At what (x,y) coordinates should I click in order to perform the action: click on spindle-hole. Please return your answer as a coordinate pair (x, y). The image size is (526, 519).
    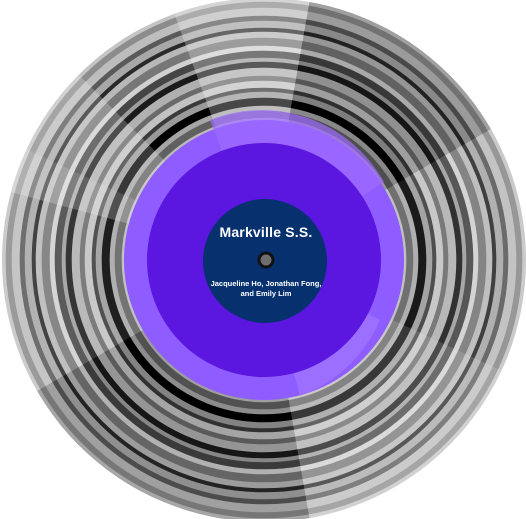
    Looking at the image, I should click on (266, 260).